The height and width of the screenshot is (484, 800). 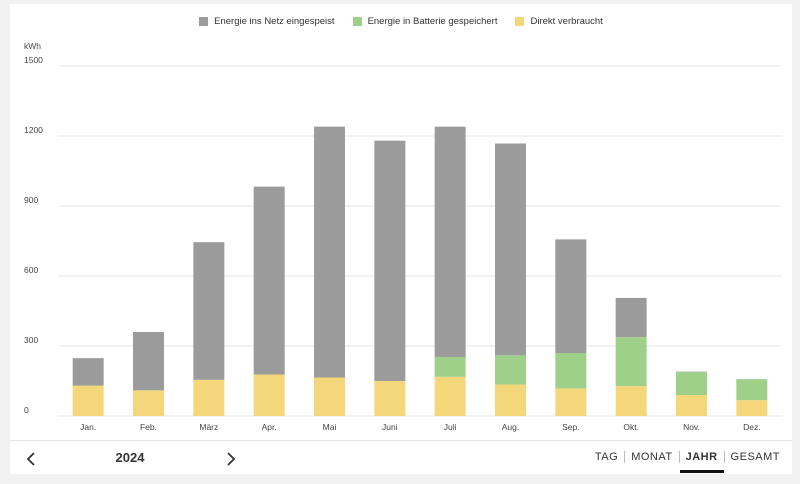 What do you see at coordinates (755, 457) in the screenshot?
I see `tab-gesamt: GESAMT` at bounding box center [755, 457].